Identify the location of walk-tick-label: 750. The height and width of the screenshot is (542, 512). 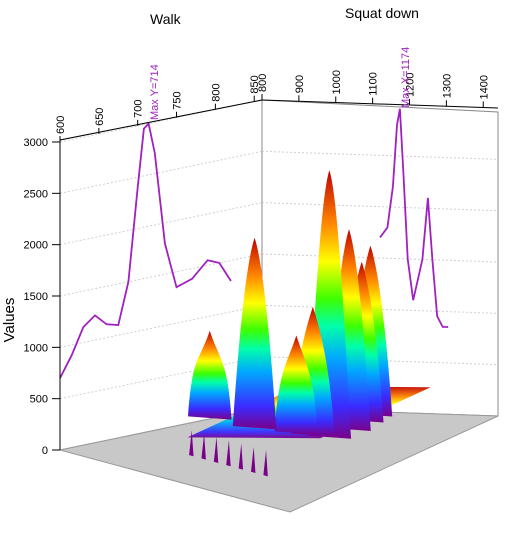
(178, 100).